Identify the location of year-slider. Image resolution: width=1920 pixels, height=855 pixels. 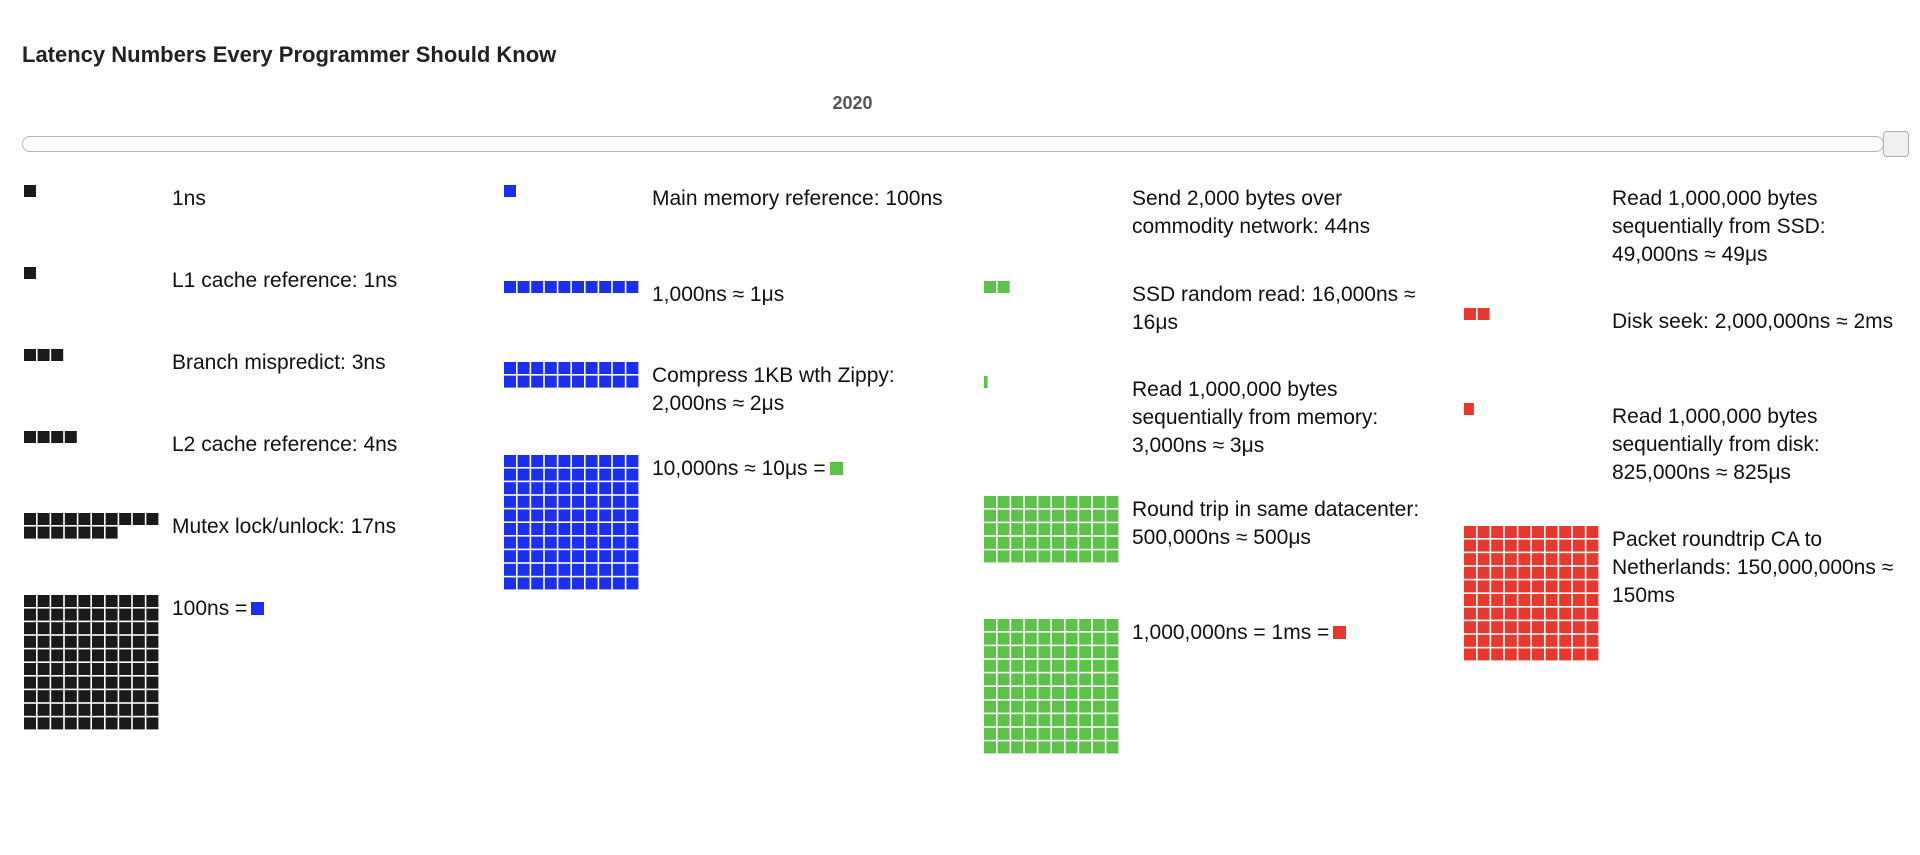
(953, 144).